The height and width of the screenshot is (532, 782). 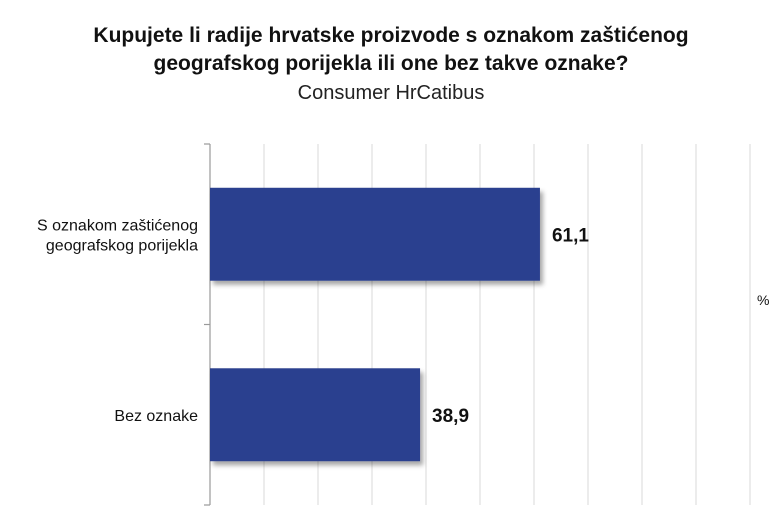 What do you see at coordinates (450, 416) in the screenshot?
I see `value-label: 38,9` at bounding box center [450, 416].